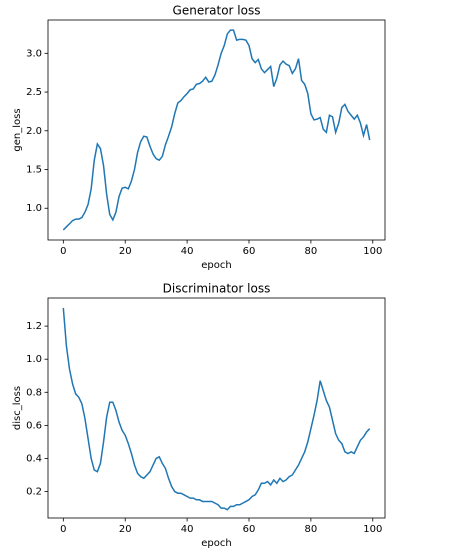 The width and height of the screenshot is (460, 554). What do you see at coordinates (34, 170) in the screenshot?
I see `y-tick-label: 1.5` at bounding box center [34, 170].